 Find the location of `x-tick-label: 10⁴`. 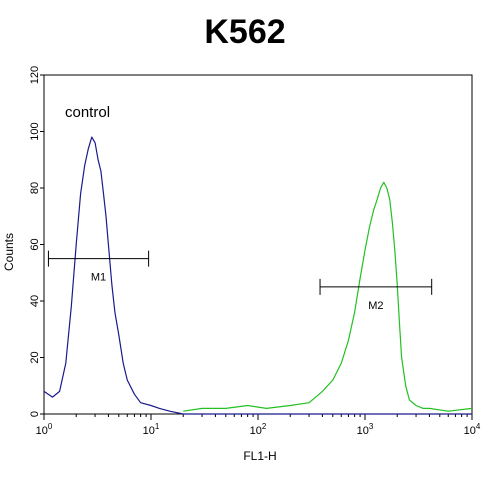

x-tick-label: 10⁴ is located at coordinates (472, 429).